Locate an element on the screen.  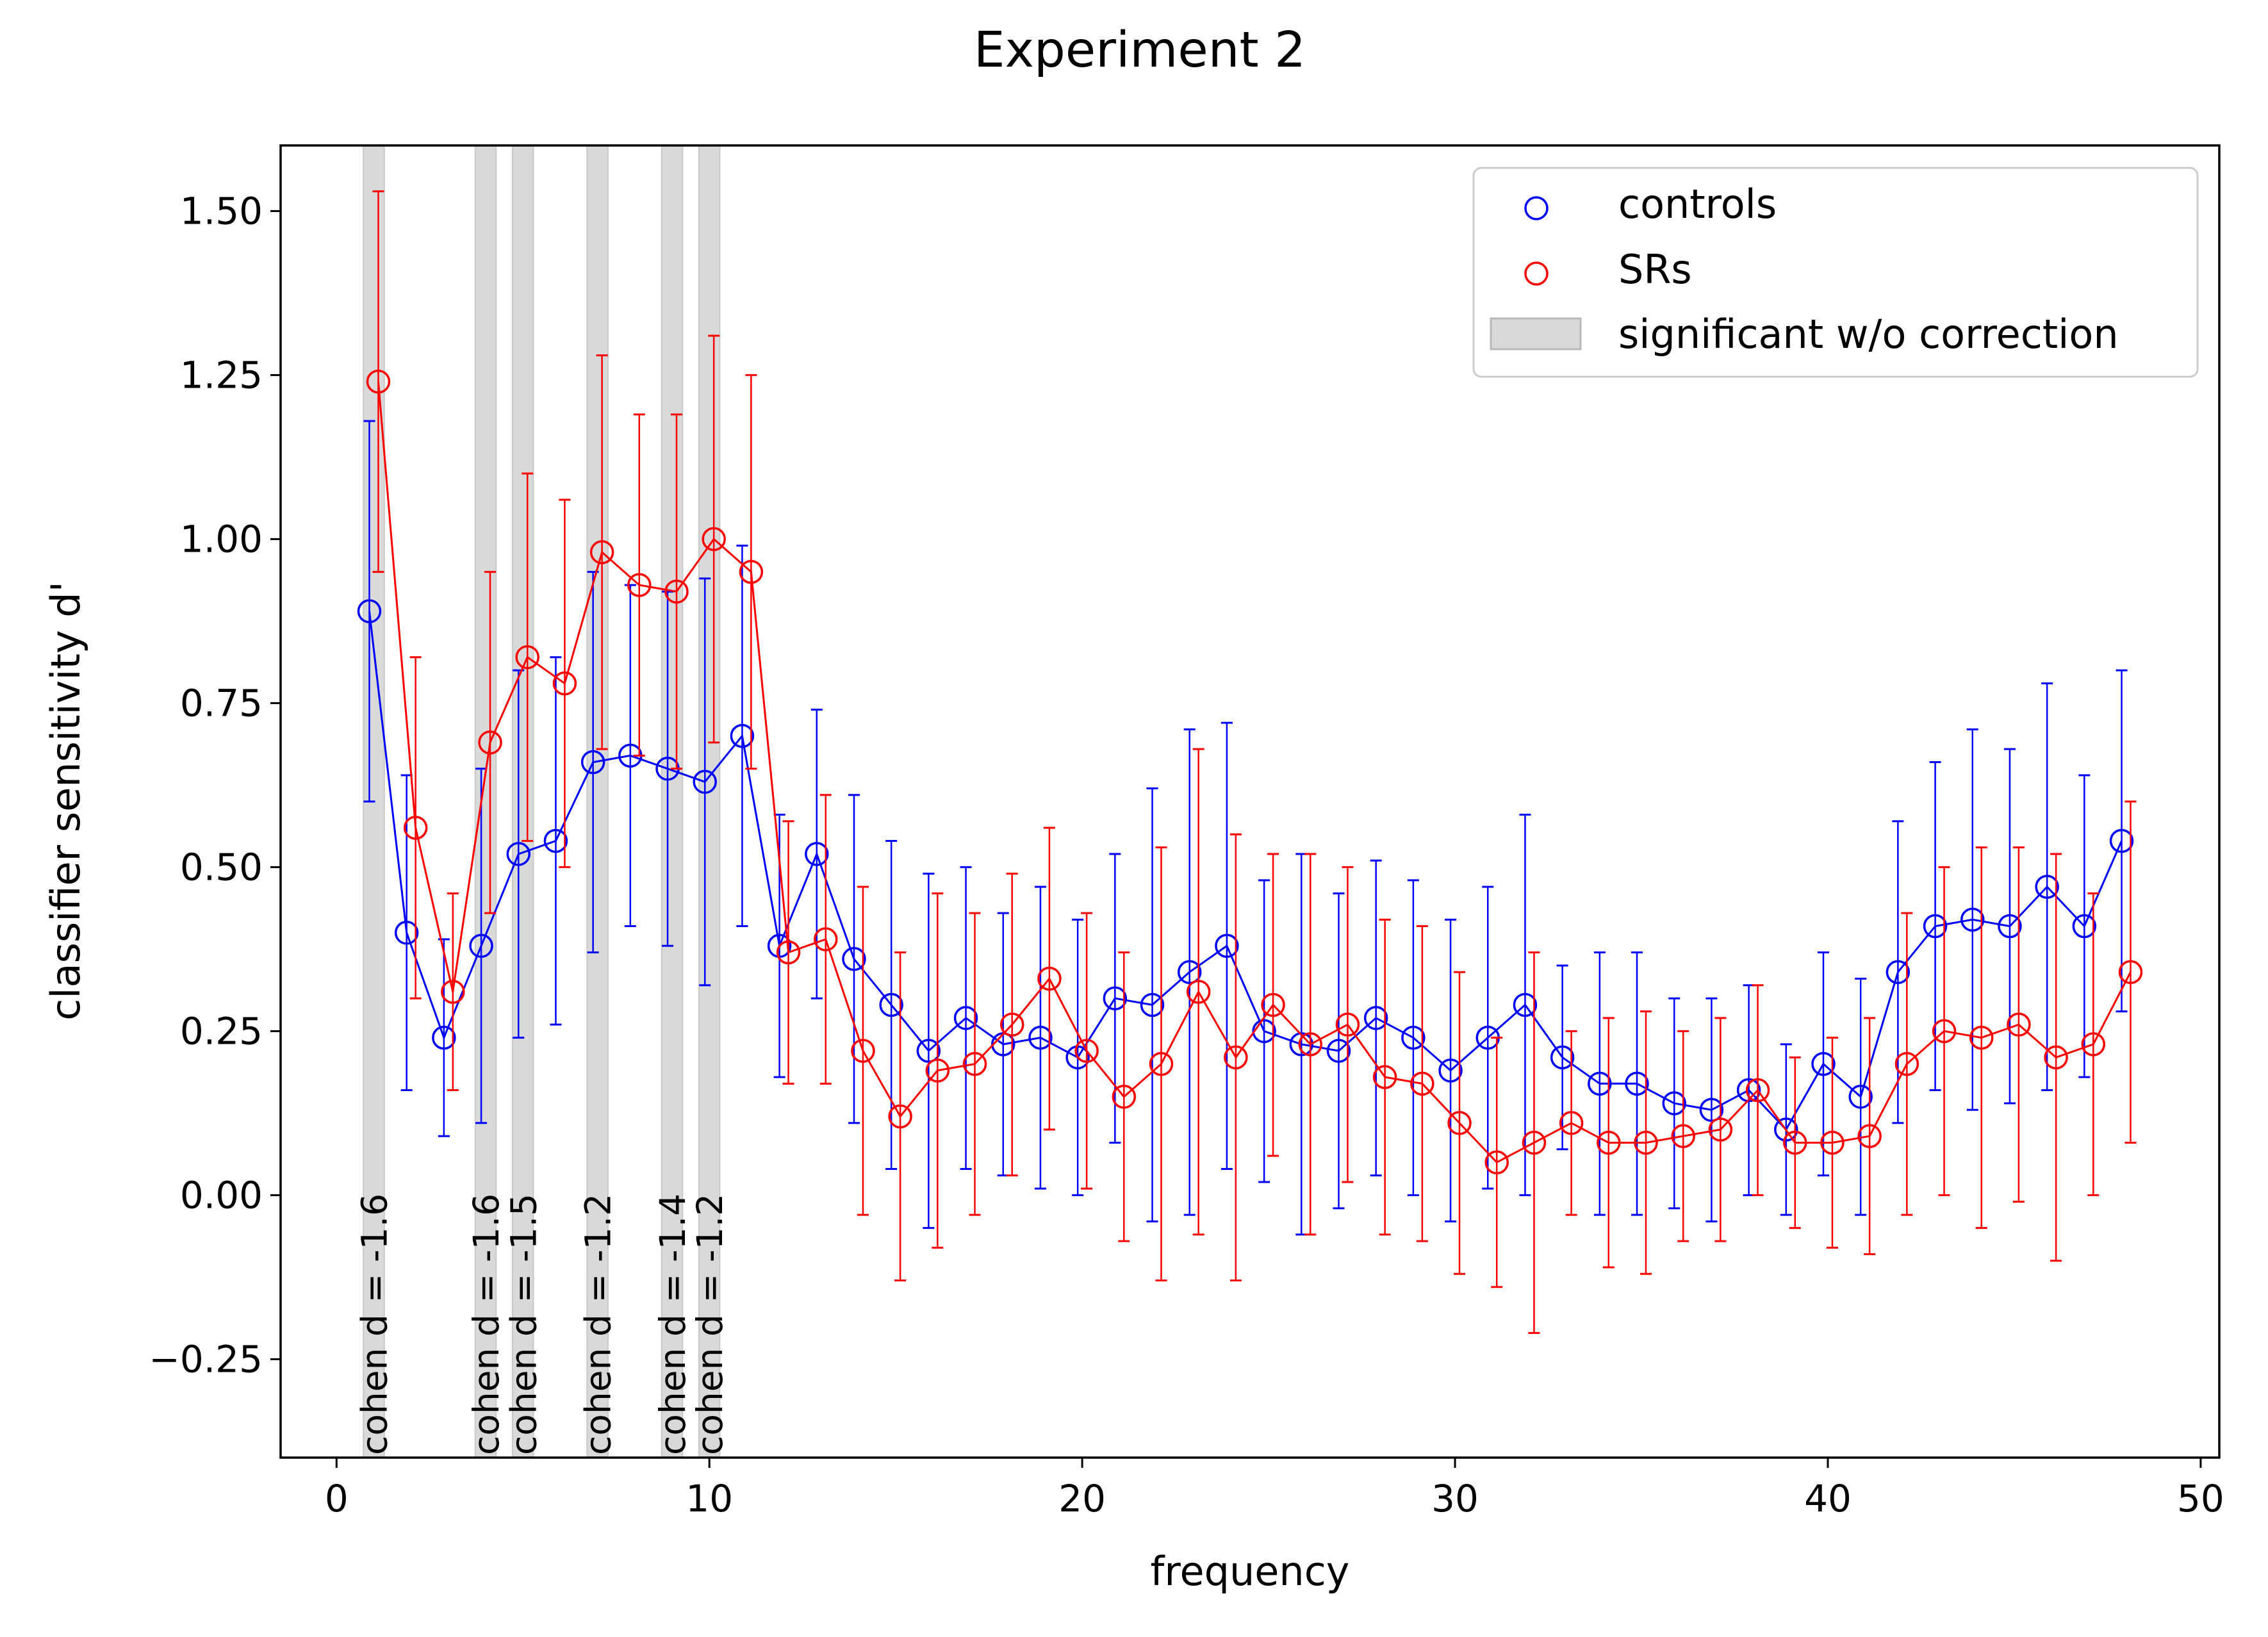
chart-title: Experiment 2 is located at coordinates (1140, 50).